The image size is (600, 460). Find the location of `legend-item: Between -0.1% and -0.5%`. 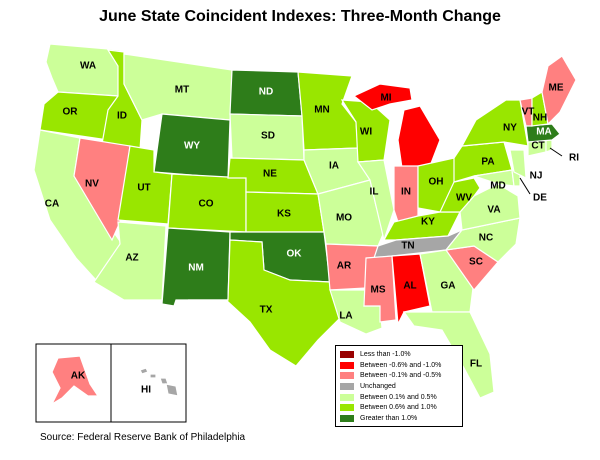

legend-item: Between -0.1% and -0.5% is located at coordinates (399, 375).